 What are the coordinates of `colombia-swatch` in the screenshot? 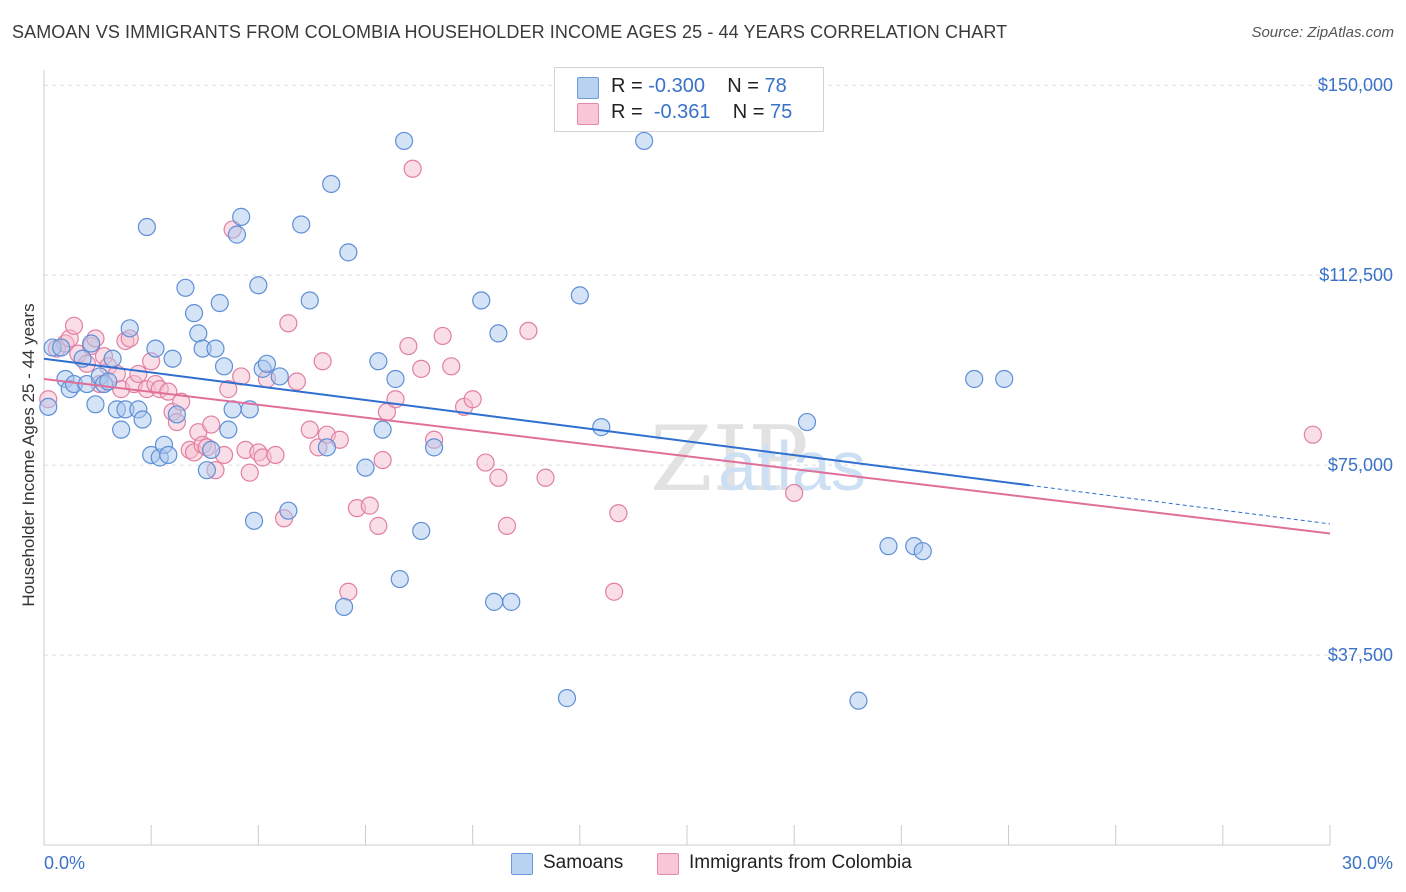 It's located at (588, 114).